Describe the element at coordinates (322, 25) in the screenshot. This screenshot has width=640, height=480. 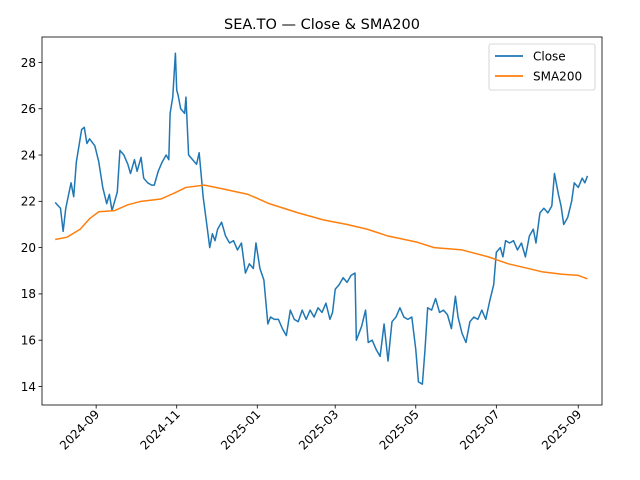
I see `chart-title: SEA.TO — Close & SMA200` at that location.